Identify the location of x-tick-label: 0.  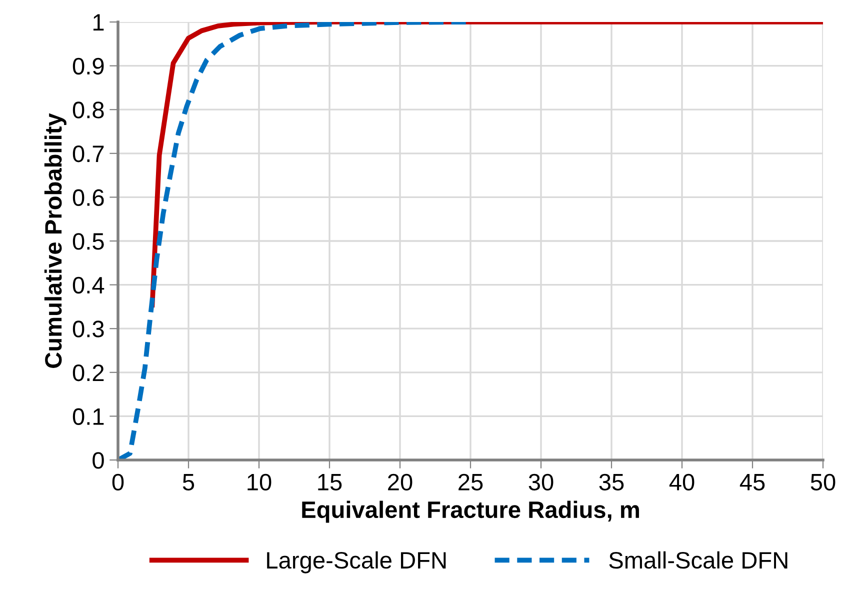
(118, 482).